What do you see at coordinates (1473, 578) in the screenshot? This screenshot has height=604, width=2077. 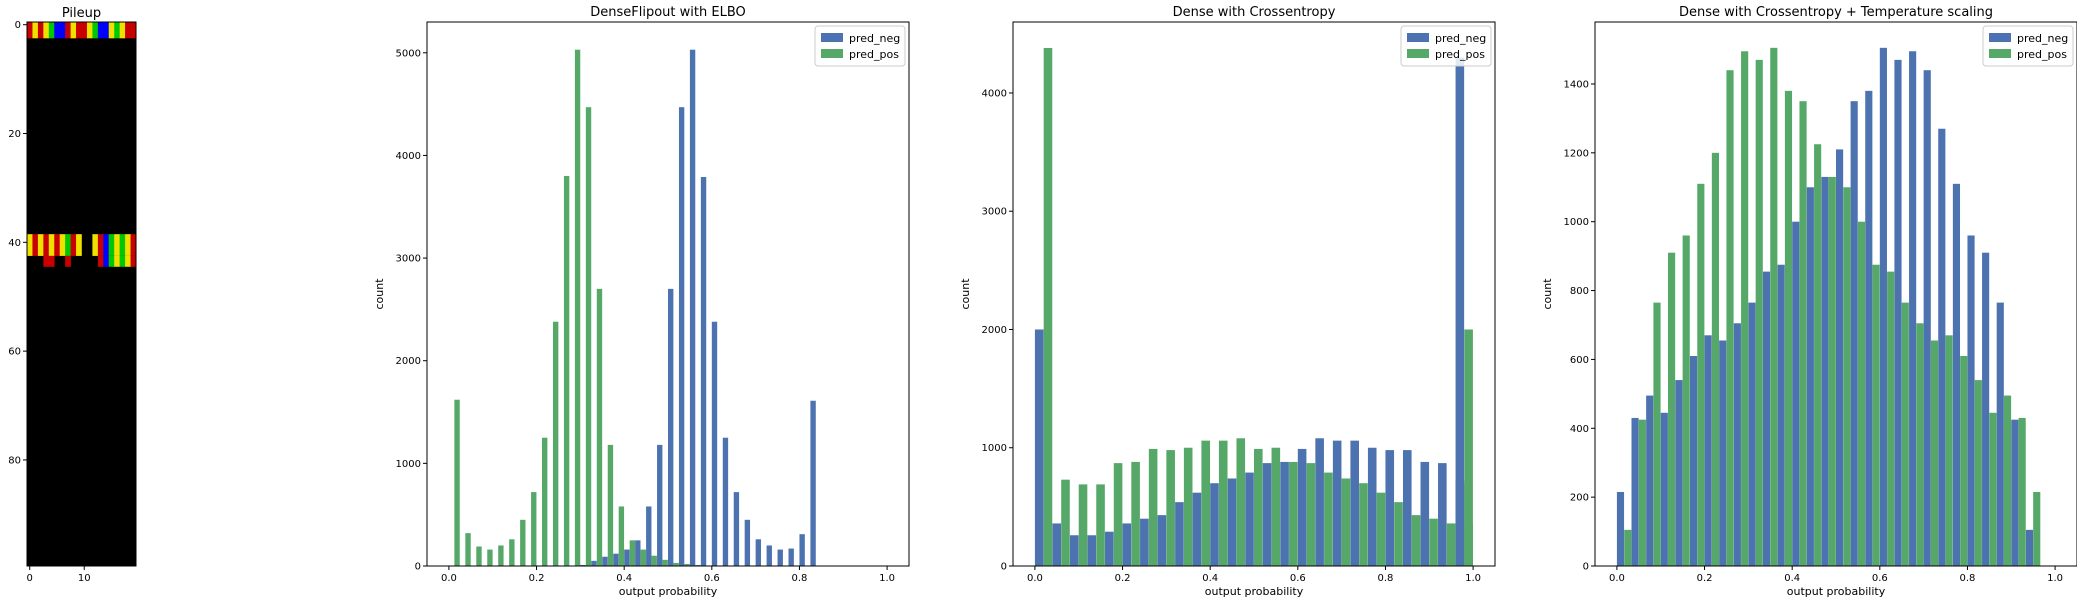 I see `cross-xtick-label: 1.0` at bounding box center [1473, 578].